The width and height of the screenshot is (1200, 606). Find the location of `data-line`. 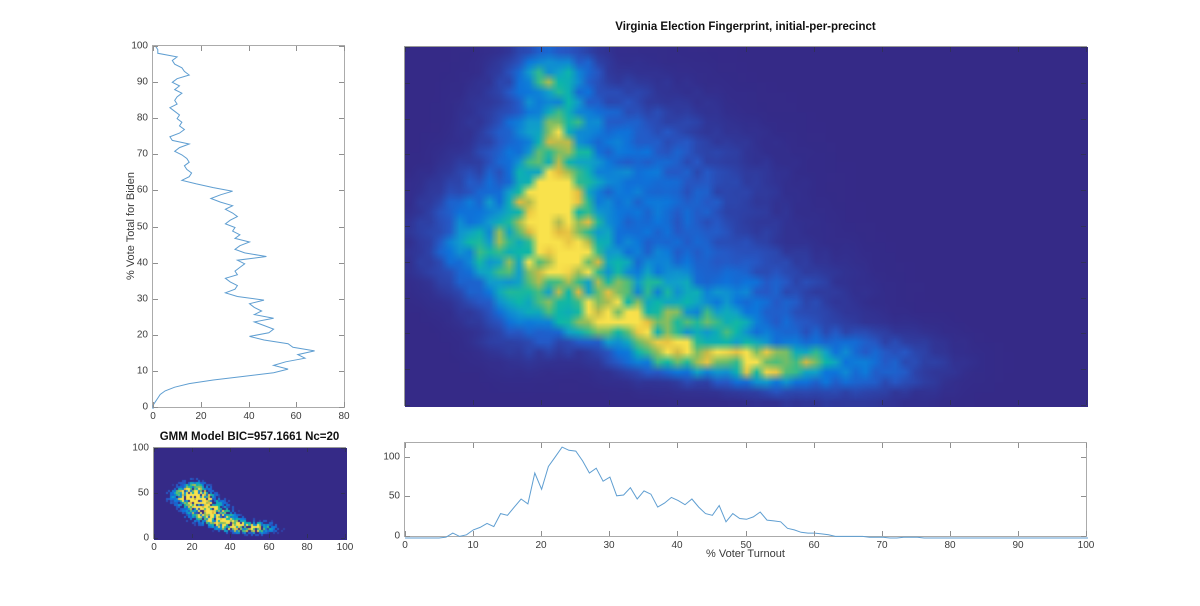

data-line is located at coordinates (233, 227).